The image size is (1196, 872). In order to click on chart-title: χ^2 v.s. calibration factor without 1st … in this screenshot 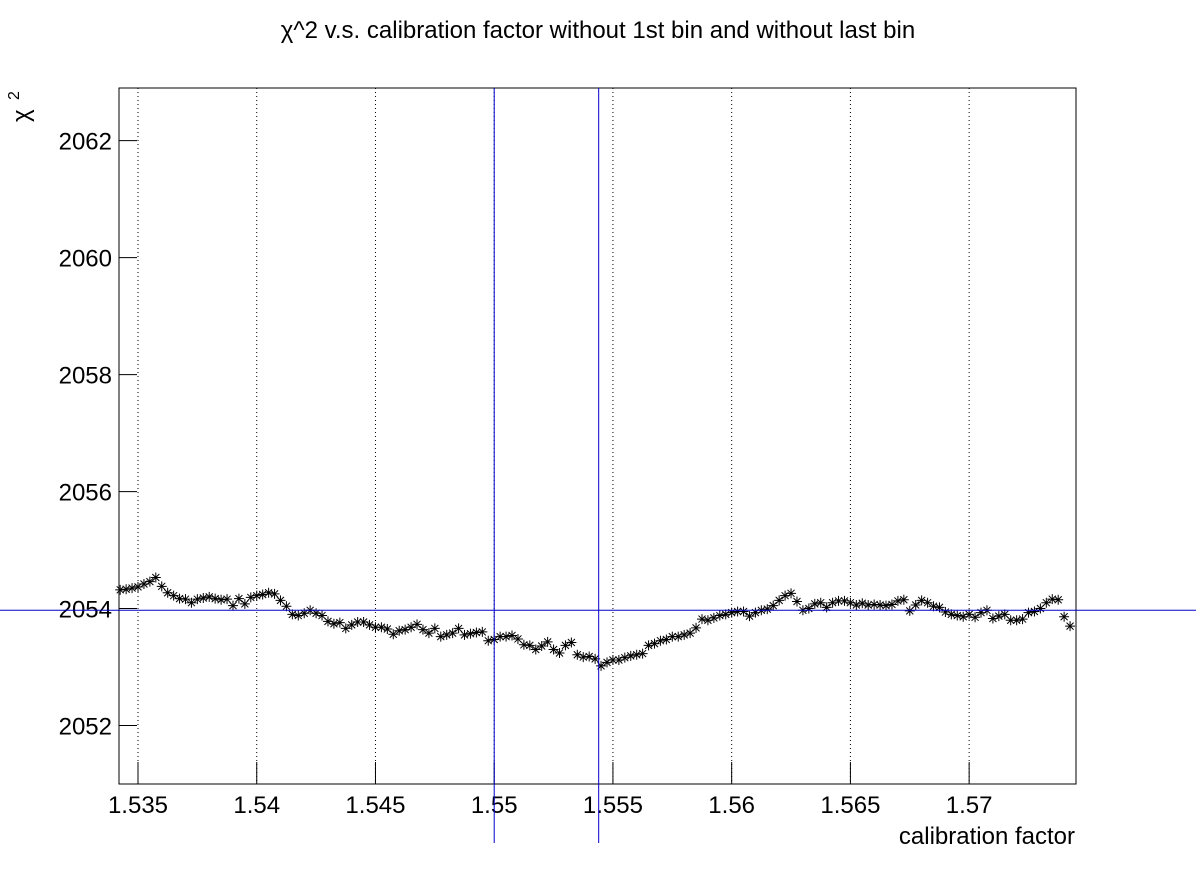, I will do `click(598, 30)`.